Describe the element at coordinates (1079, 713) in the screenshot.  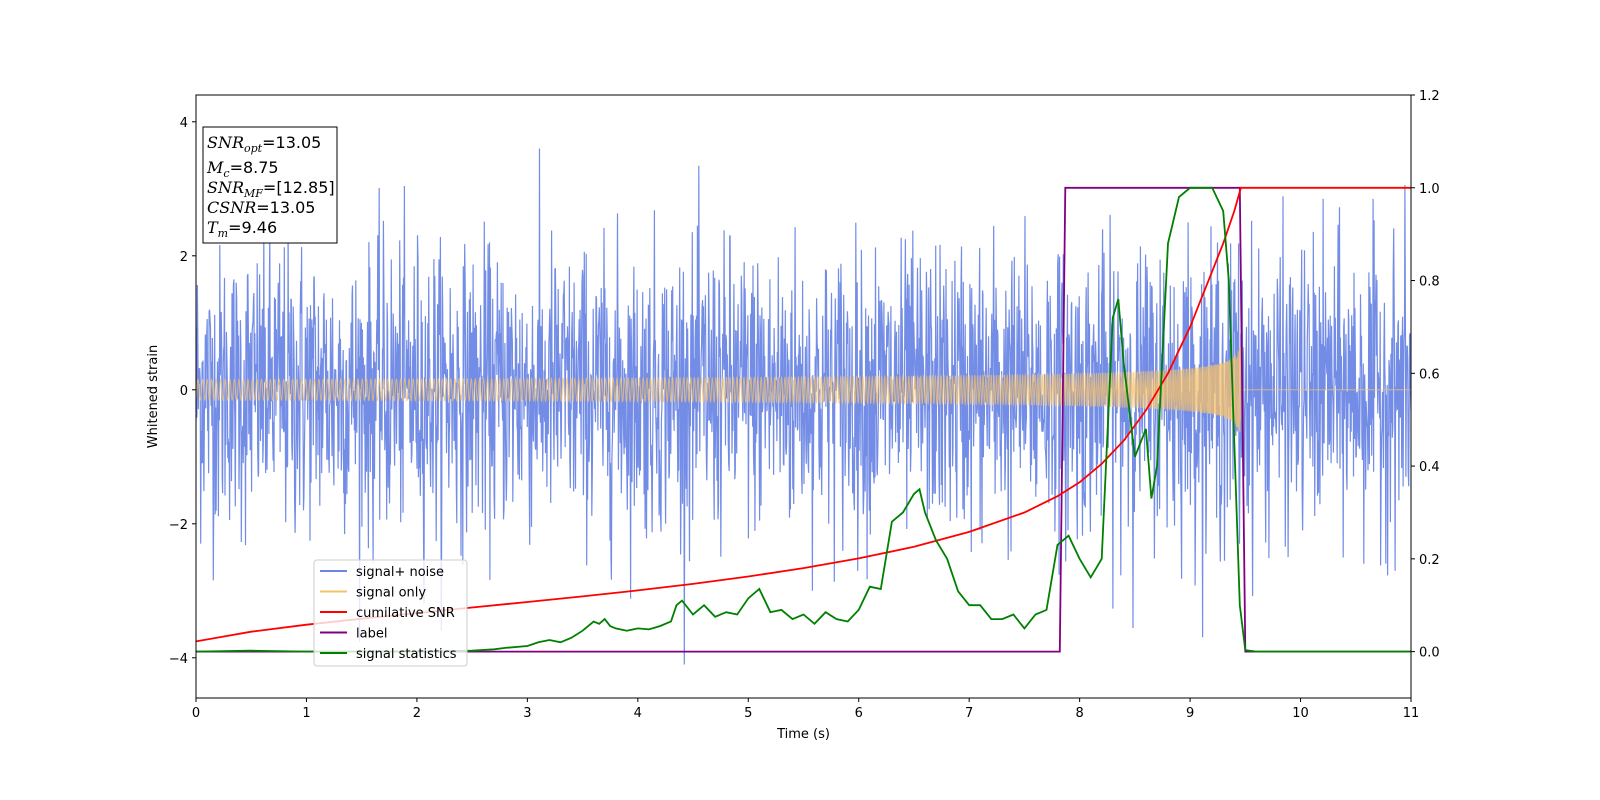
I see `x-tick-label: 8` at that location.